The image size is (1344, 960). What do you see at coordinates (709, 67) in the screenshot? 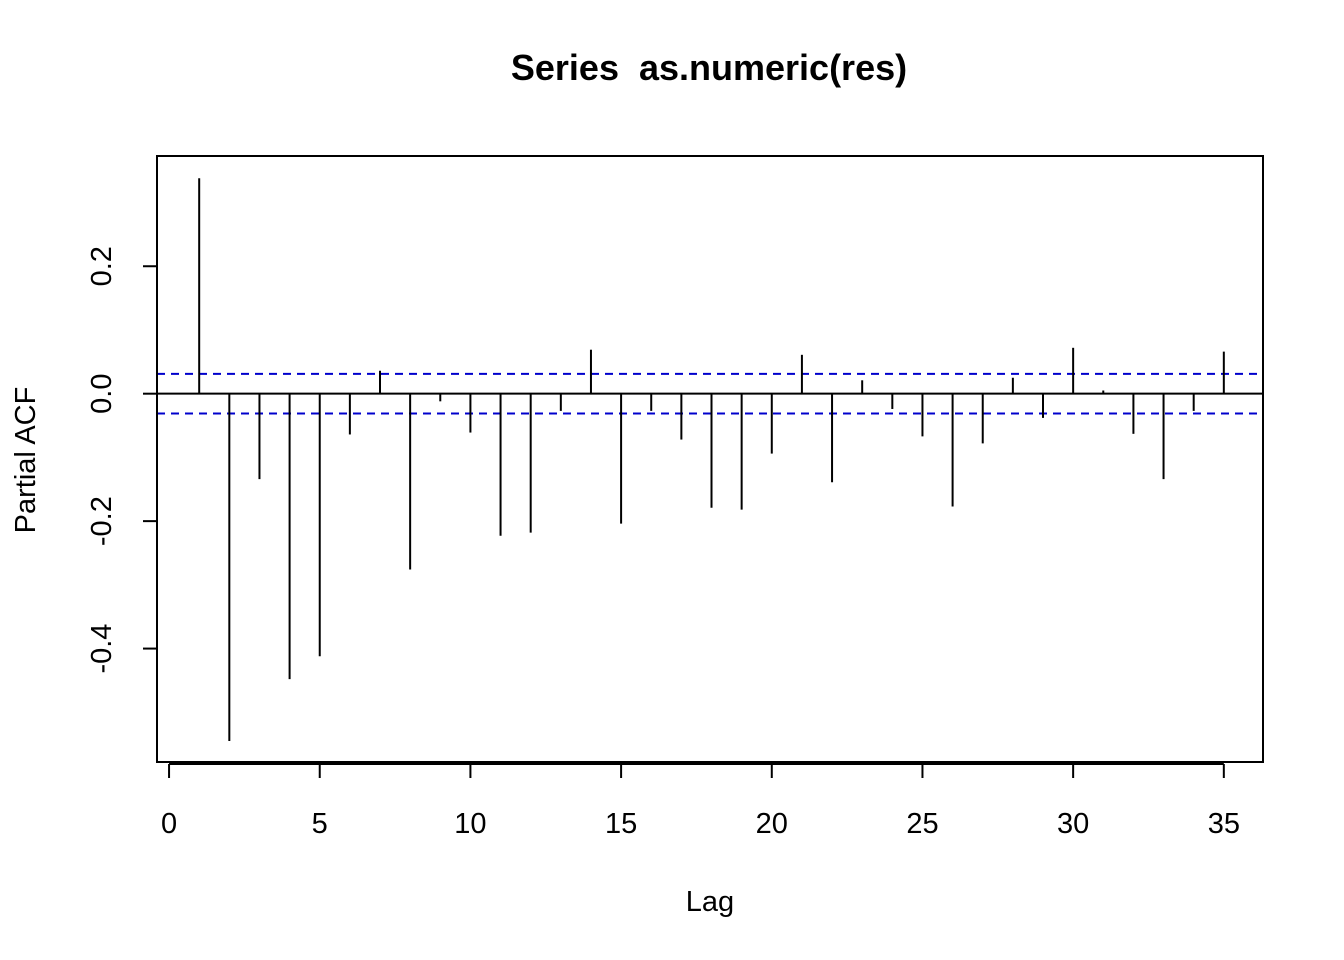
I see `chart-title: Series as.numeric(res)` at bounding box center [709, 67].